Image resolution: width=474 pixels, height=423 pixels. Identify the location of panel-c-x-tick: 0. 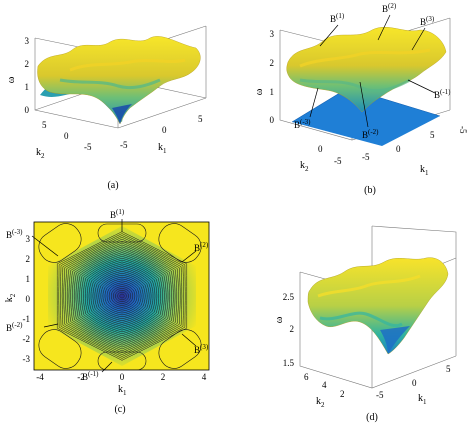
(122, 377).